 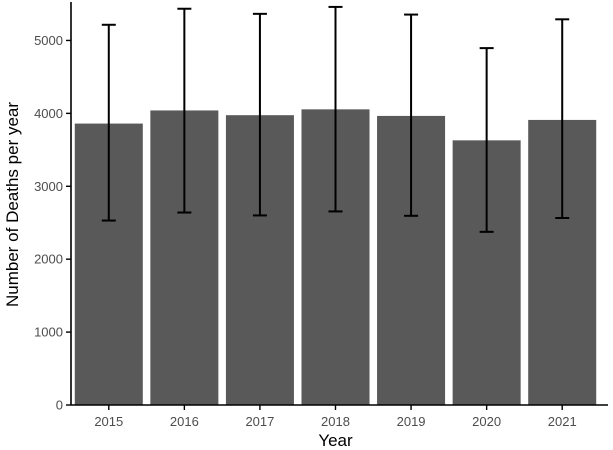 I want to click on x-tick-label-2018: 2018, so click(x=335, y=421).